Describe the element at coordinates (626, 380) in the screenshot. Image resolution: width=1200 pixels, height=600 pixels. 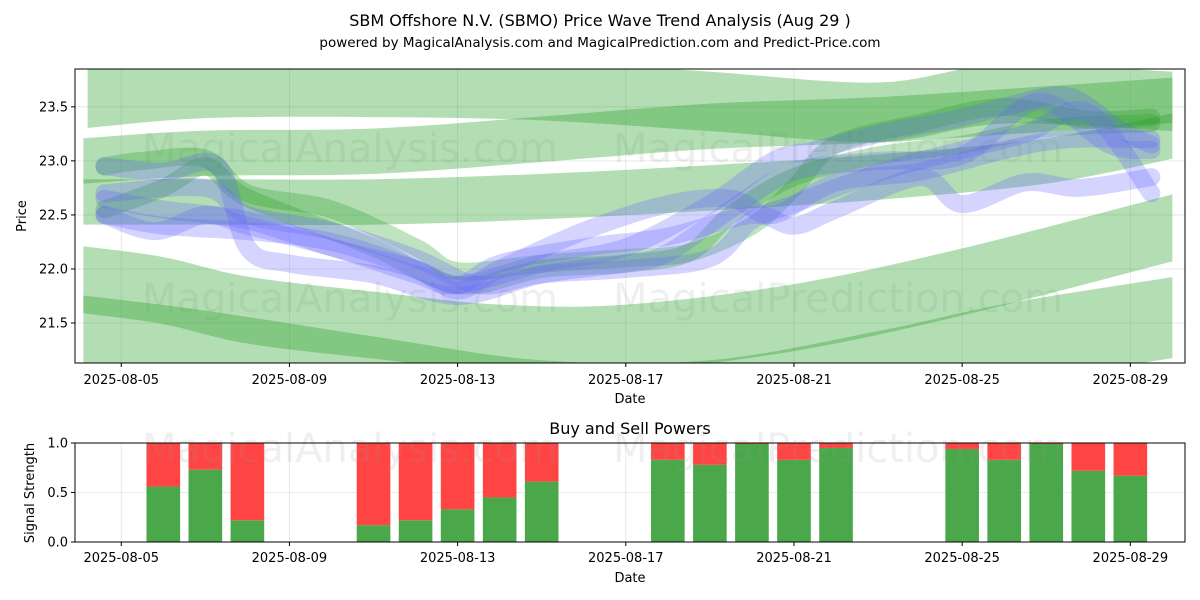
I see `price-x-tick-label: 2025-08-17` at that location.